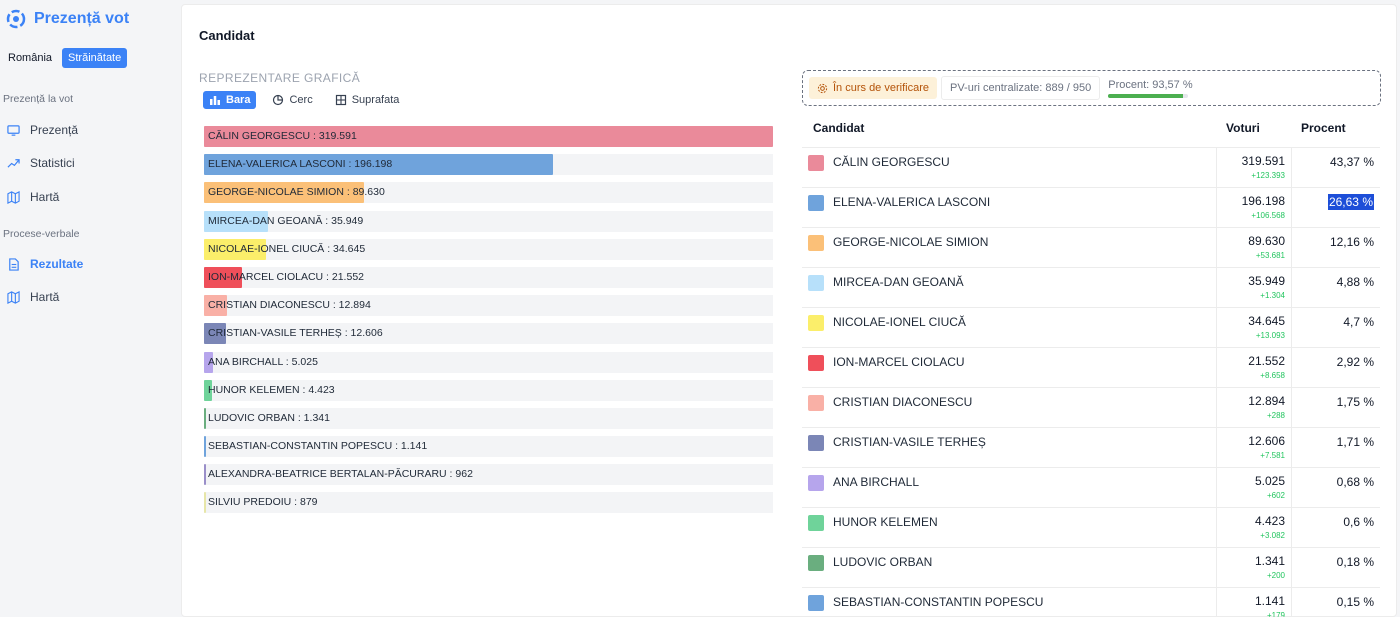 The height and width of the screenshot is (617, 1400). What do you see at coordinates (286, 220) in the screenshot?
I see `bar-label: MIRCEA-DAN GEOANĂ : 35.949` at bounding box center [286, 220].